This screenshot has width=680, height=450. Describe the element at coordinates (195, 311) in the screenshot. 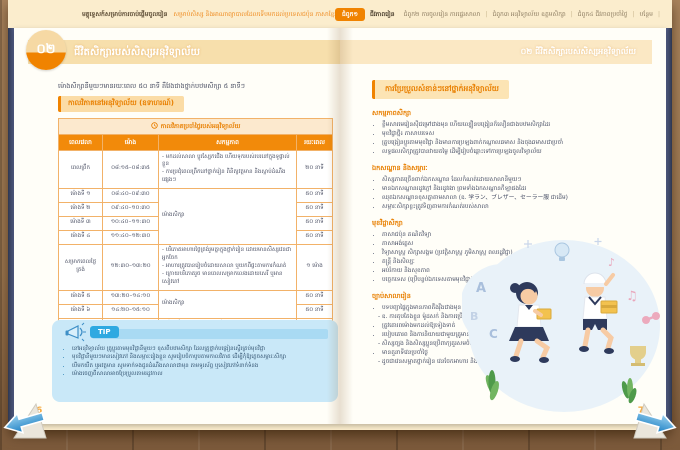

I see `table-row: ម៉ោងទី ៦ ១៤:២០–១៥:១០ ៥០ នាទី` at that location.